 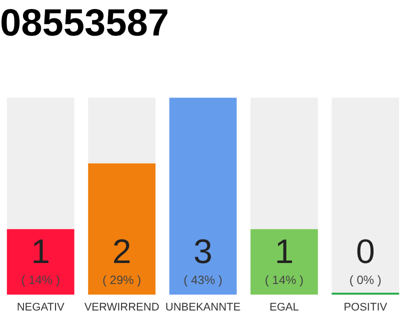 What do you see at coordinates (284, 307) in the screenshot?
I see `x-tick-label: EGAL` at bounding box center [284, 307].